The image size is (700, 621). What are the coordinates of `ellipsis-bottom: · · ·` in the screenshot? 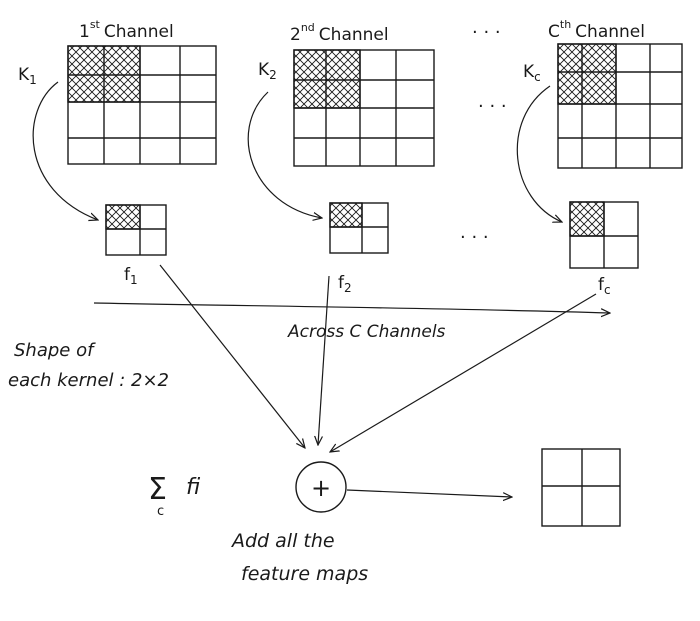 It's located at (474, 237).